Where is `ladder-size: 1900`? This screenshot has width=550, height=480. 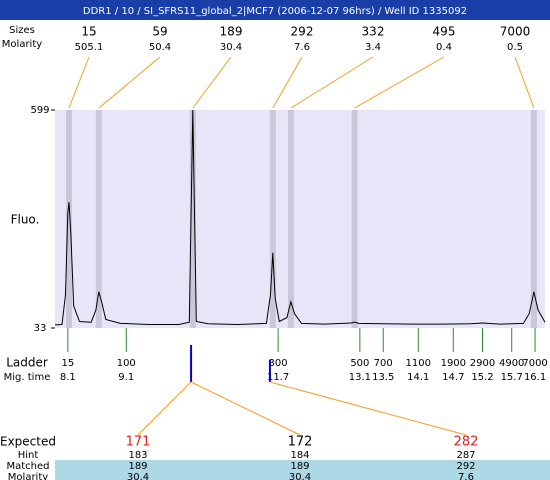 ladder-size: 1900 is located at coordinates (453, 363).